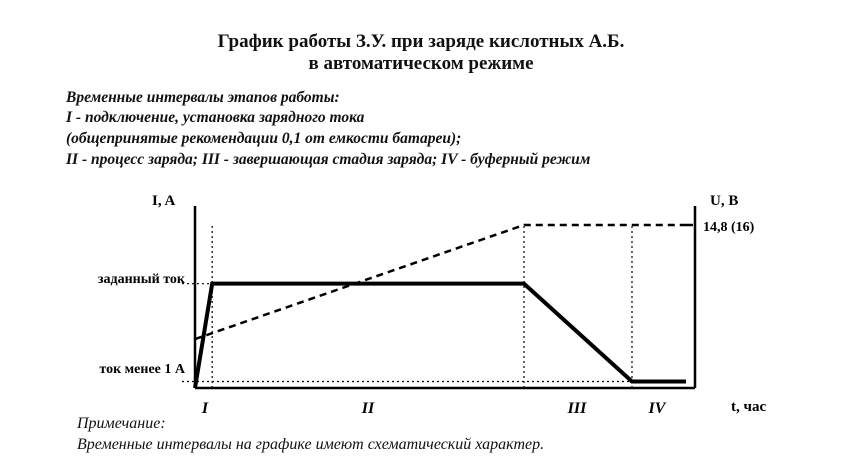 This screenshot has height=470, width=842. What do you see at coordinates (748, 407) in the screenshot?
I see `x-axis-label: t, час` at bounding box center [748, 407].